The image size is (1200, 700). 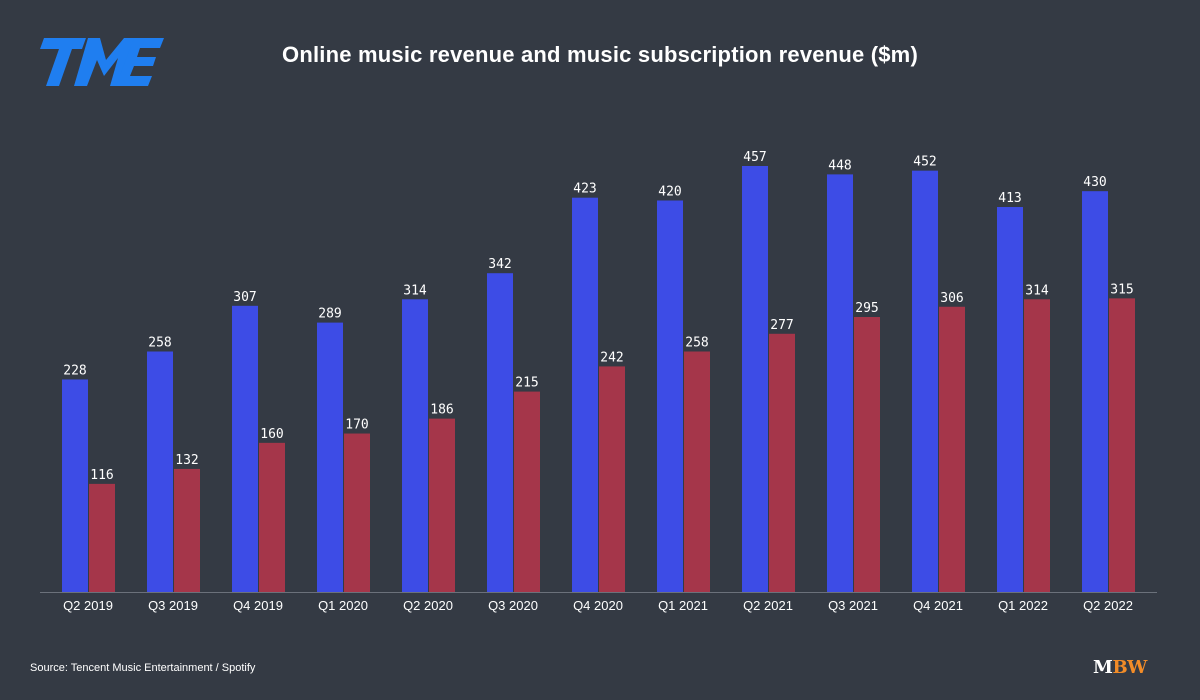 What do you see at coordinates (441, 410) in the screenshot?
I see `data-label: 186` at bounding box center [441, 410].